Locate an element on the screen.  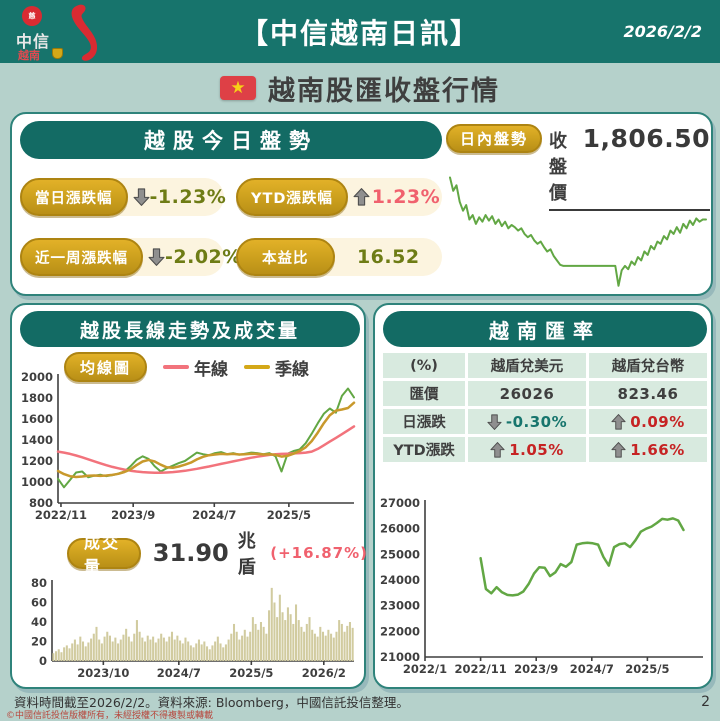
svg-text: 22000 is located at coordinates (400, 631).